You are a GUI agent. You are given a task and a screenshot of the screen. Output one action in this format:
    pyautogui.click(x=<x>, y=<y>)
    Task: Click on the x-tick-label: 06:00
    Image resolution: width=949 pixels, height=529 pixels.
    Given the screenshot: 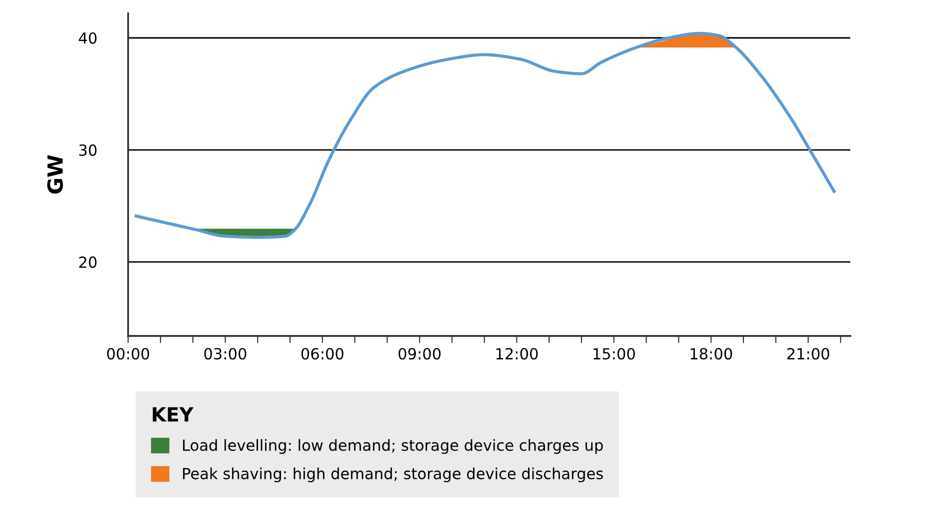 What is the action you would take?
    pyautogui.click(x=322, y=354)
    